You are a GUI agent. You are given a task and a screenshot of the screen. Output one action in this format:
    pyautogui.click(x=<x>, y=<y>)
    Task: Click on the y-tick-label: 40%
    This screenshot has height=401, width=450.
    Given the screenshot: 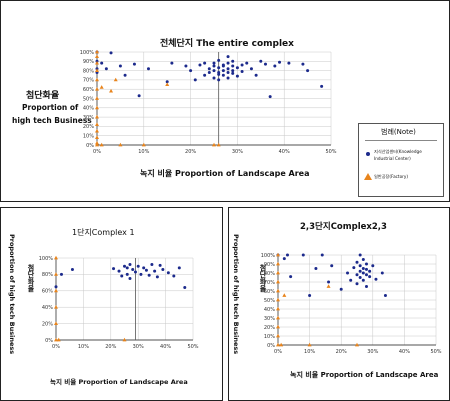 What is the action you would take?
    pyautogui.click(x=88, y=109)
    